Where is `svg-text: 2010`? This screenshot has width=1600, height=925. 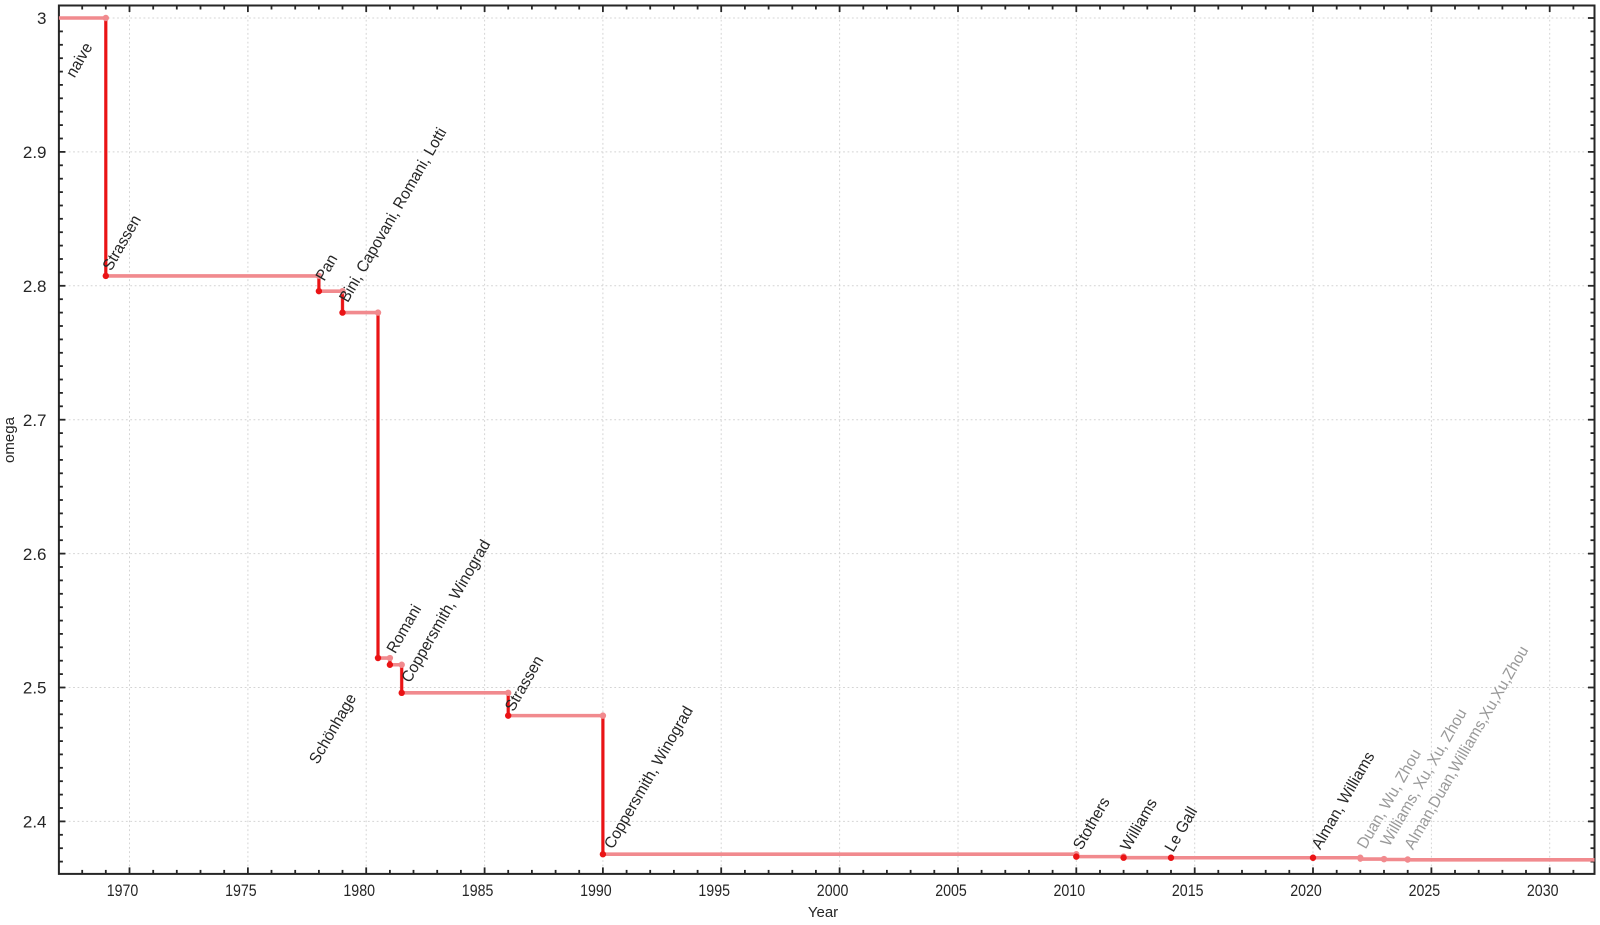 svg-text: 2010 is located at coordinates (1070, 890).